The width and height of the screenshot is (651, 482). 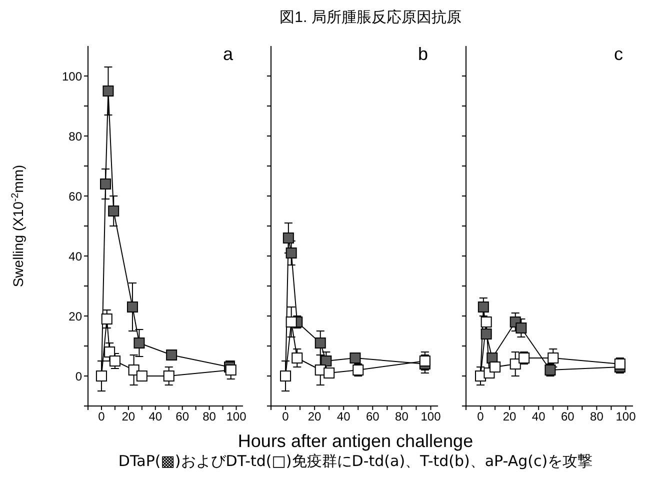 I want to click on y-tick-label: 100, so click(x=72, y=76).